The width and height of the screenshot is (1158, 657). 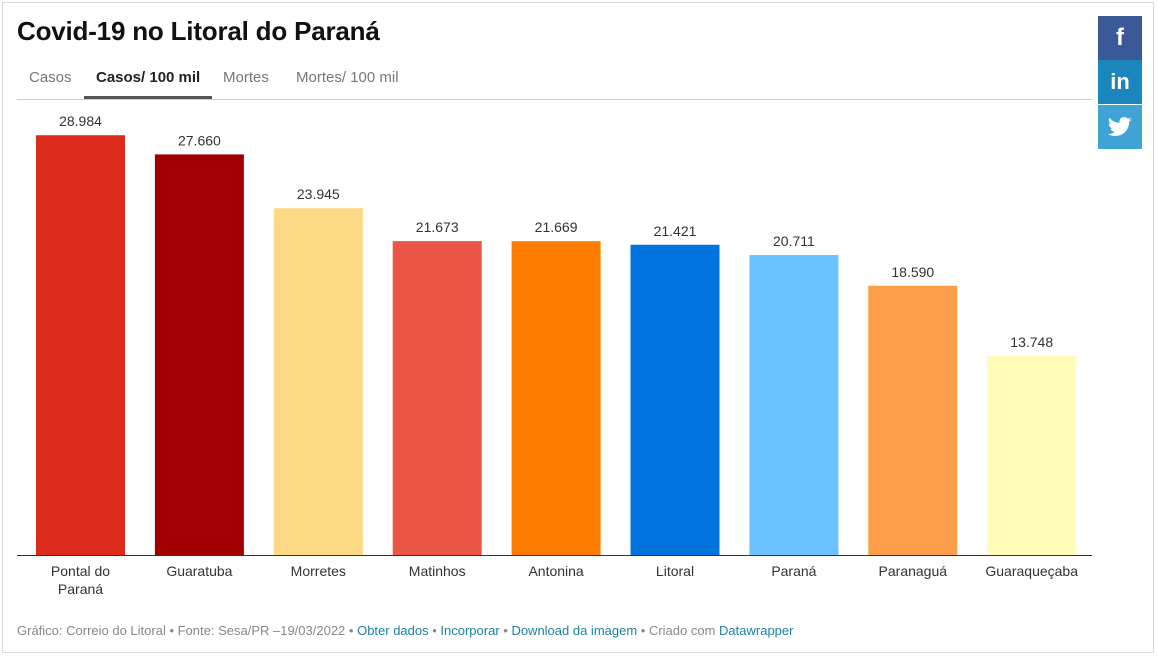 I want to click on linkedin-icon: in, so click(x=1120, y=81).